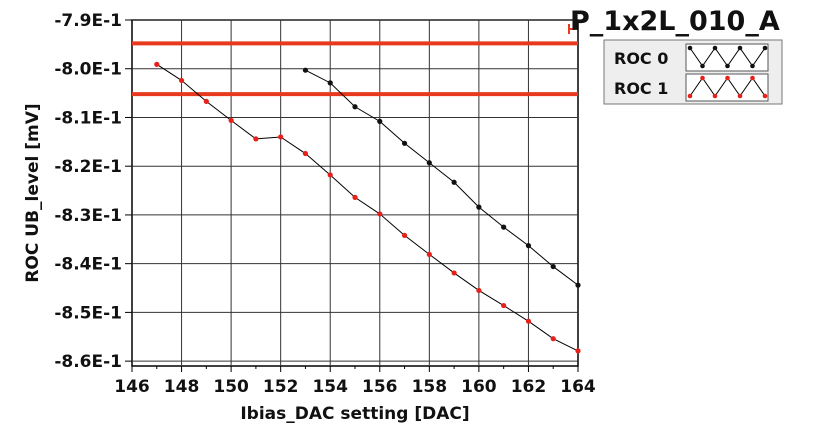 This screenshot has width=824, height=430. I want to click on y-tick-label: -8.5E-1, so click(88, 313).